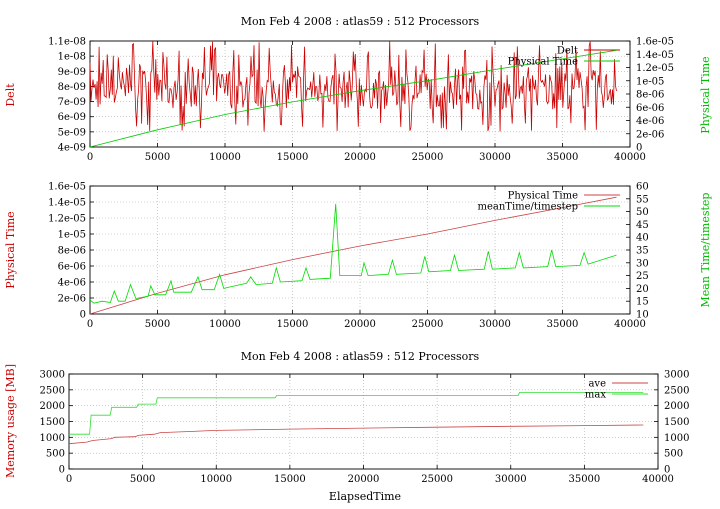  I want to click on chart2-y2tick-label: 15, so click(642, 302).